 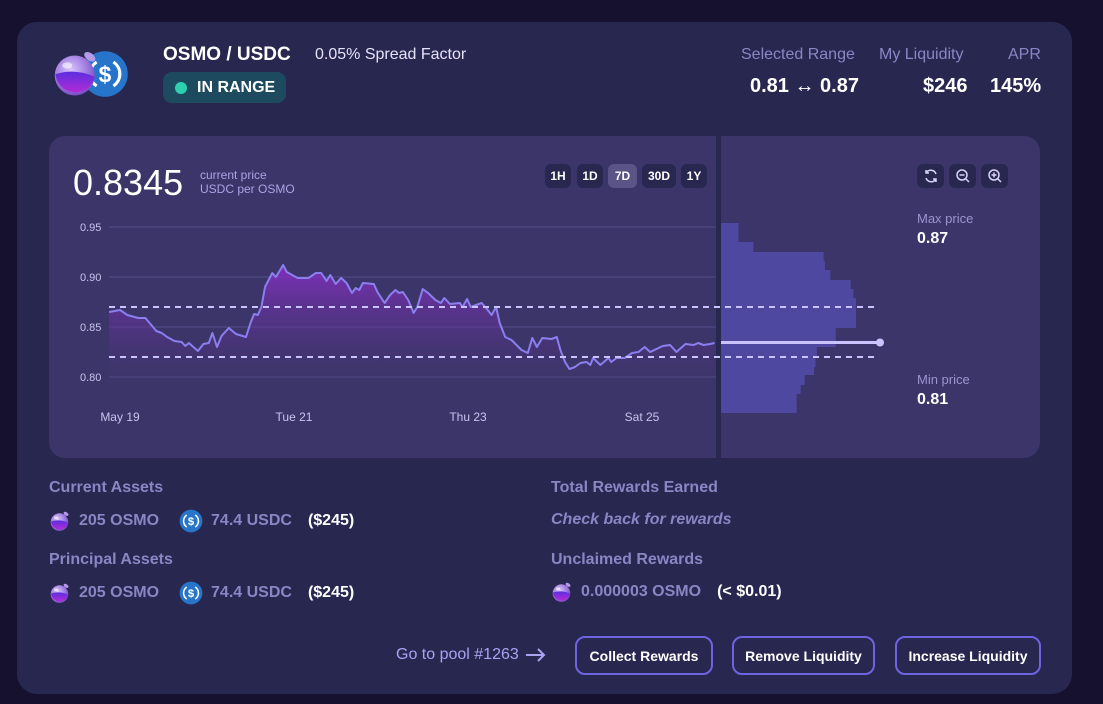 What do you see at coordinates (634, 487) in the screenshot?
I see `total-rewards-title: Total Rewards Earned` at bounding box center [634, 487].